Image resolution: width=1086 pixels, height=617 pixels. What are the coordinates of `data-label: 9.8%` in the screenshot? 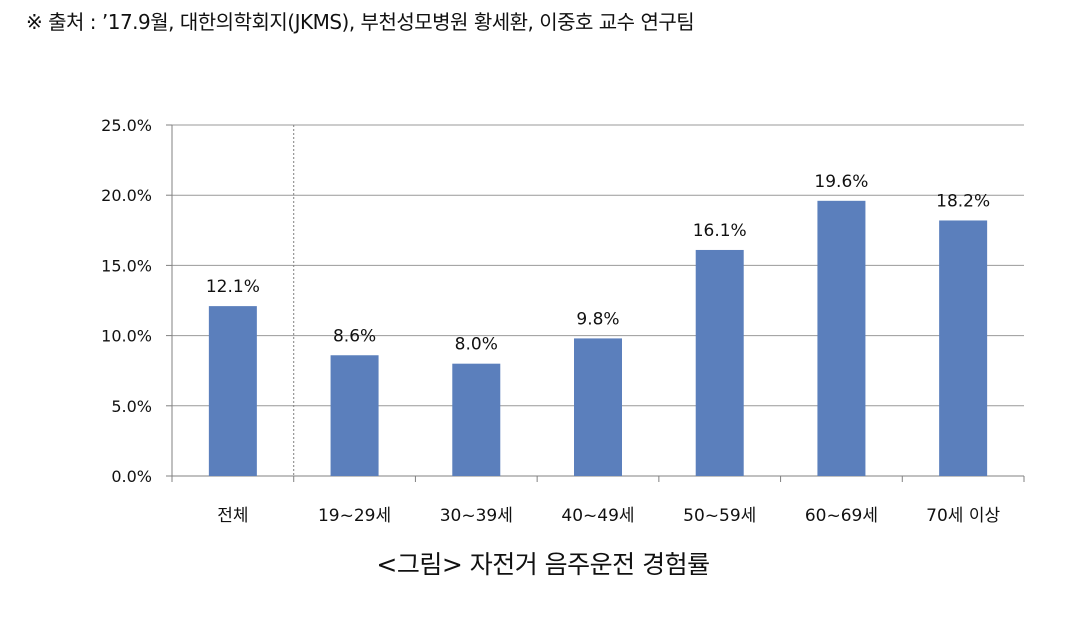 It's located at (597, 319).